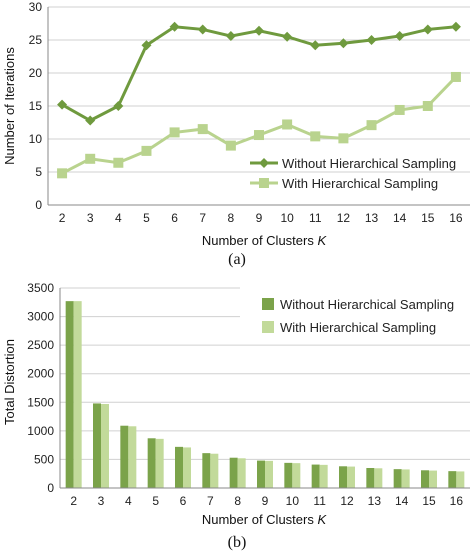 The width and height of the screenshot is (474, 553). Describe the element at coordinates (428, 218) in the screenshot. I see `x-tick-label: 15` at that location.